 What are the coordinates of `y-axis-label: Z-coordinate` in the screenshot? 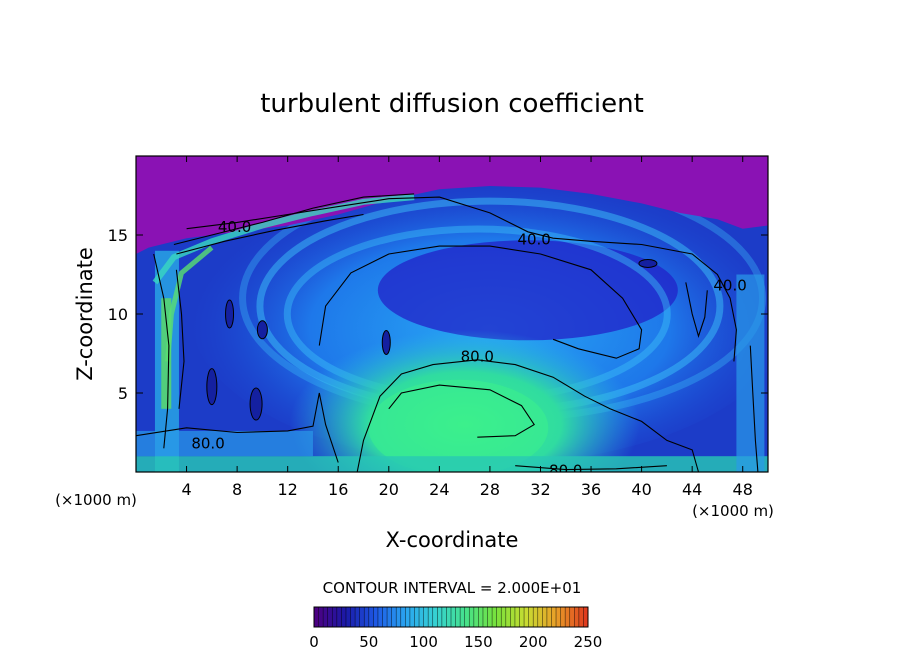 It's located at (85, 314).